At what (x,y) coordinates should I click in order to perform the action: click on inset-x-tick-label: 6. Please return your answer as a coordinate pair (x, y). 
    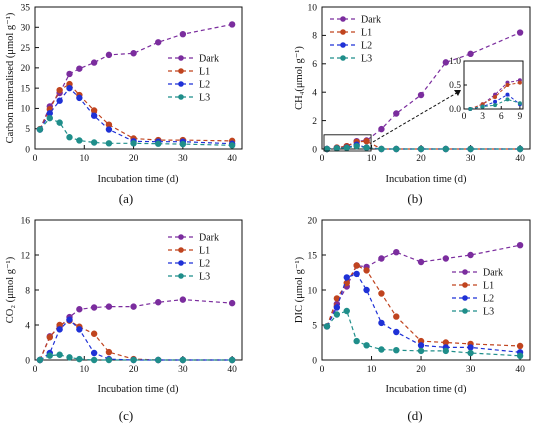
    Looking at the image, I should click on (501, 117).